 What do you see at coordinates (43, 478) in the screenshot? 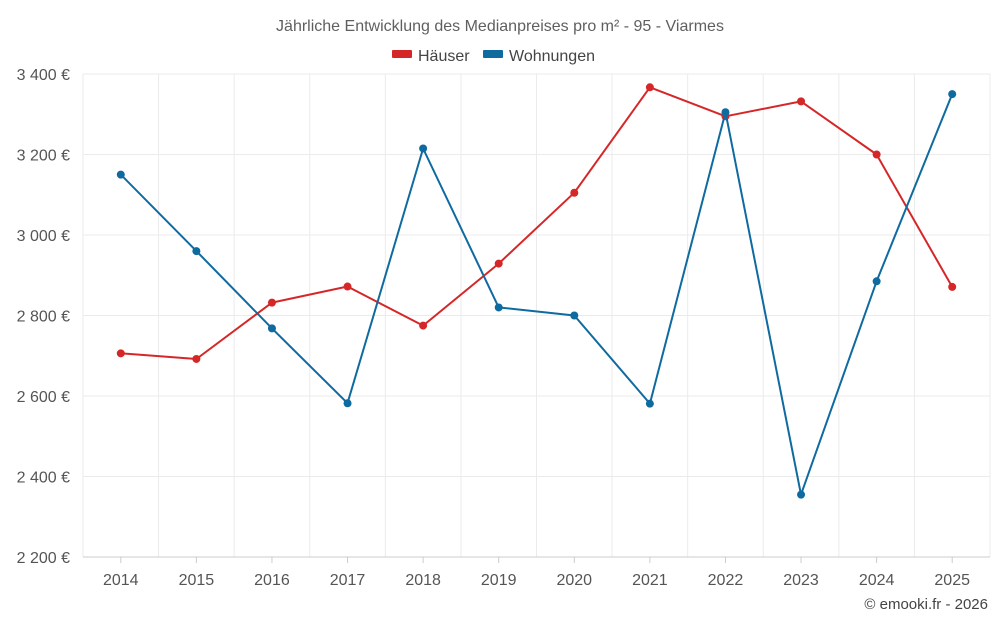
I see `y-tick-label: 2 400 €` at bounding box center [43, 478].